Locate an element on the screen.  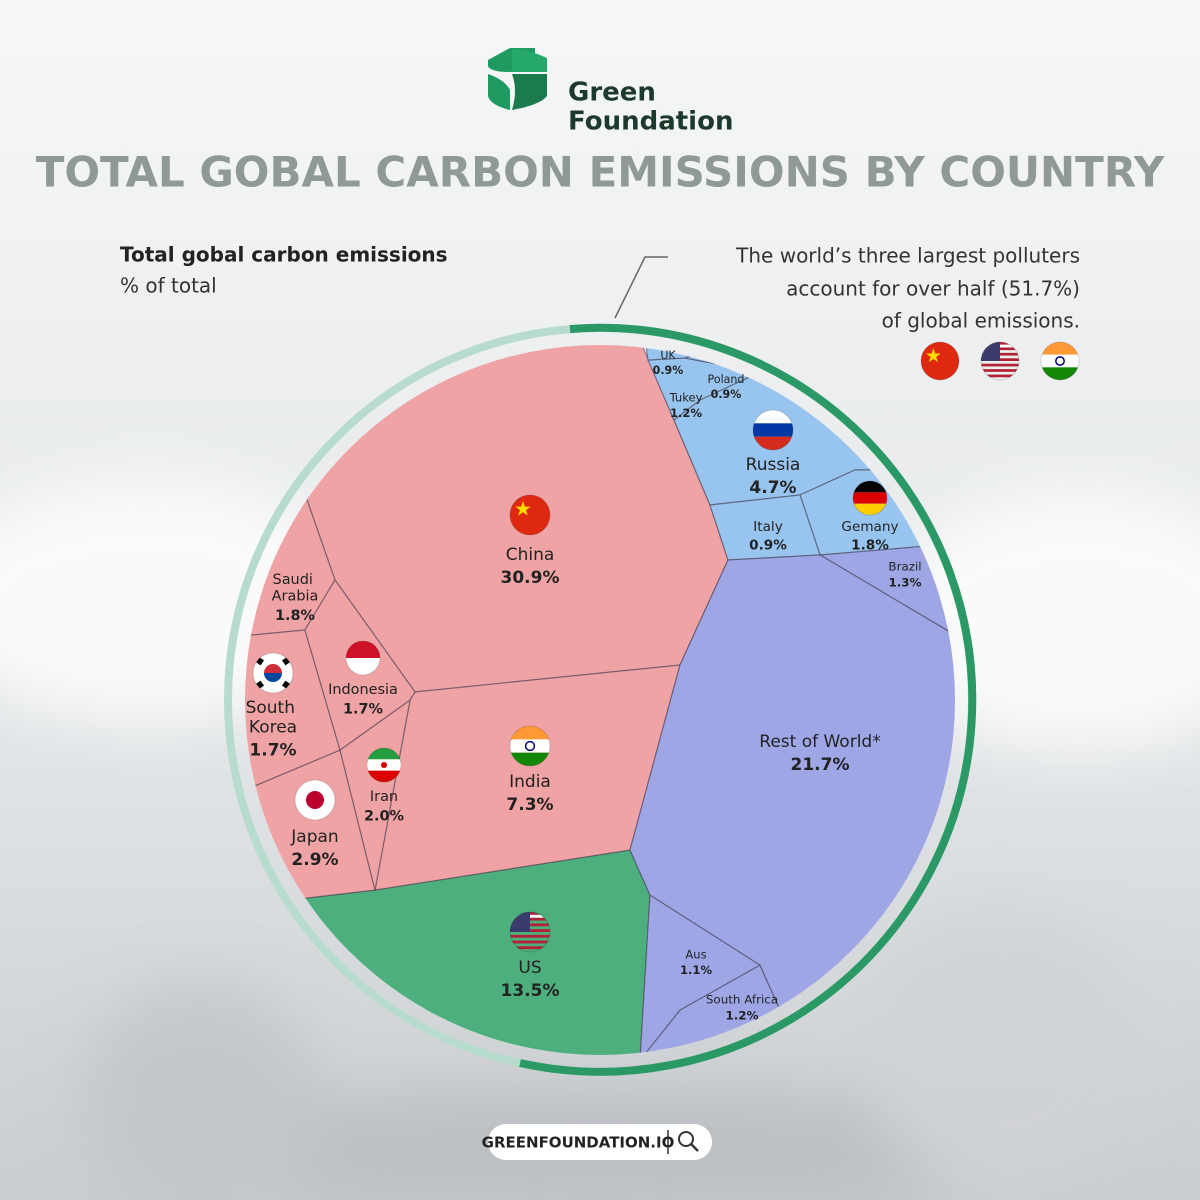
cell-name: Tukey is located at coordinates (686, 398).